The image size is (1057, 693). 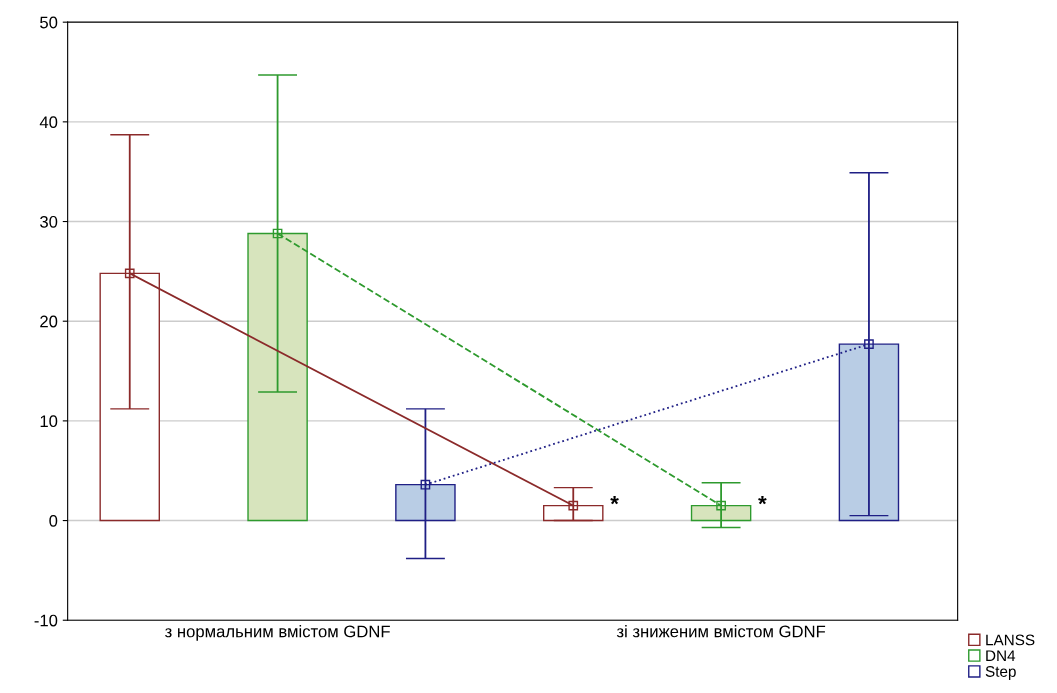 What do you see at coordinates (48, 122) in the screenshot?
I see `y-tick-label: 40` at bounding box center [48, 122].